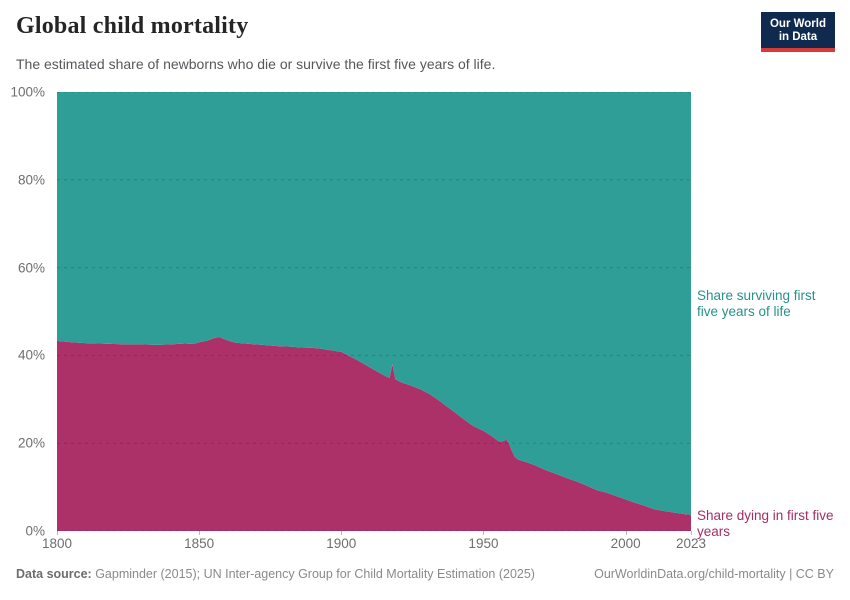  What do you see at coordinates (341, 543) in the screenshot?
I see `x-tick-label-1900: 1900` at bounding box center [341, 543].